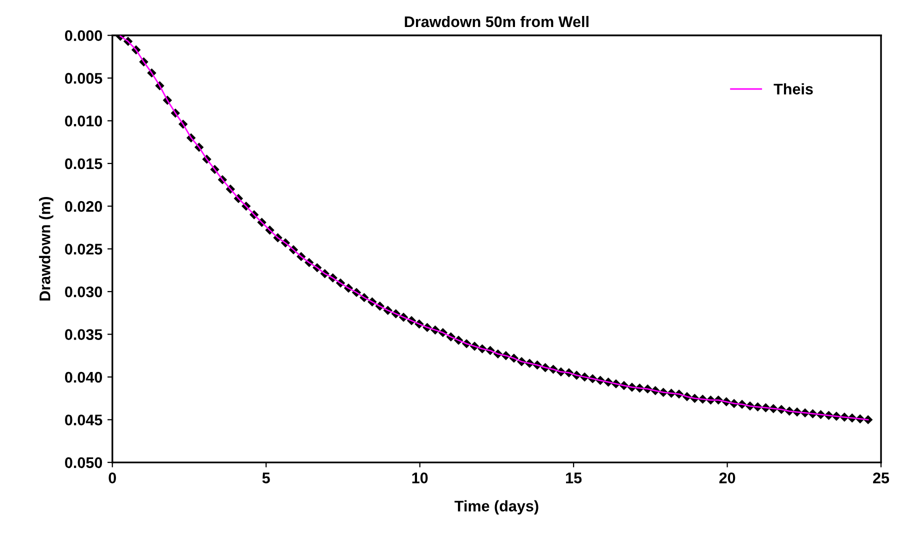 This screenshot has width=899, height=544. What do you see at coordinates (266, 478) in the screenshot?
I see `x-tick-label: 5` at bounding box center [266, 478].